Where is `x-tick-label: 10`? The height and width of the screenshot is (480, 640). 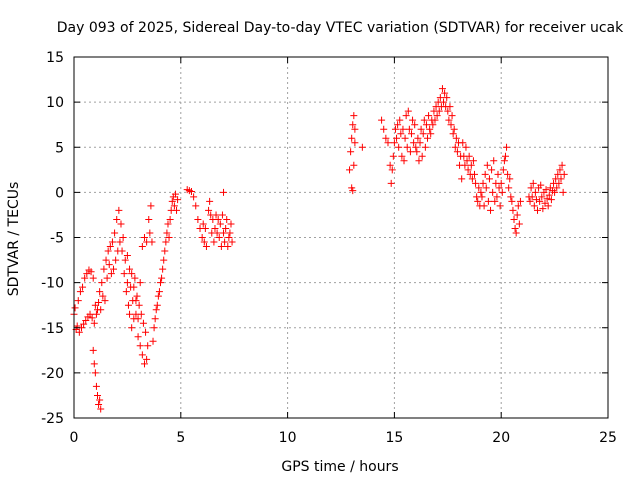
x-tick-label: 10 is located at coordinates (288, 438).